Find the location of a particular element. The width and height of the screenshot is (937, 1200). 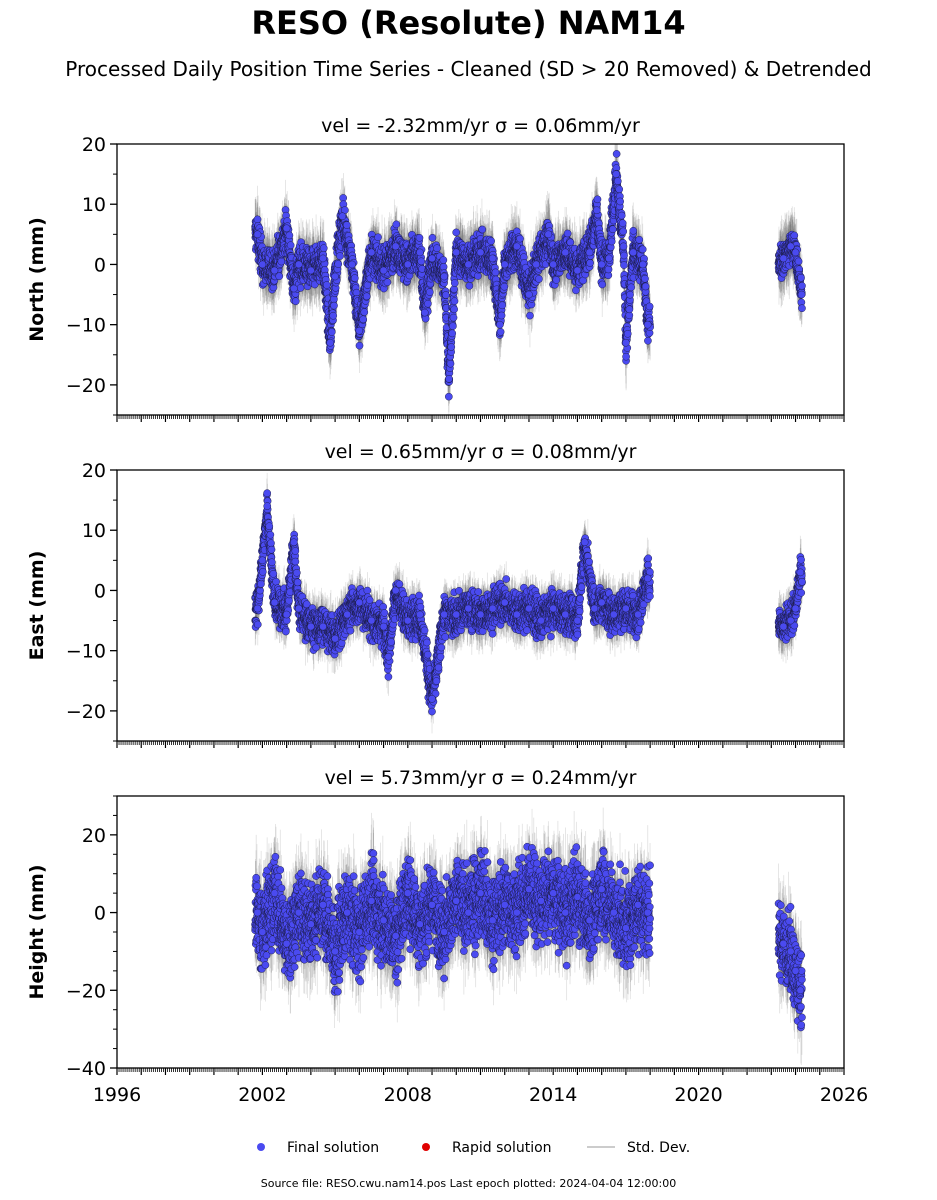

page-title: RESO (Resolute) NAM14 is located at coordinates (468, 23).